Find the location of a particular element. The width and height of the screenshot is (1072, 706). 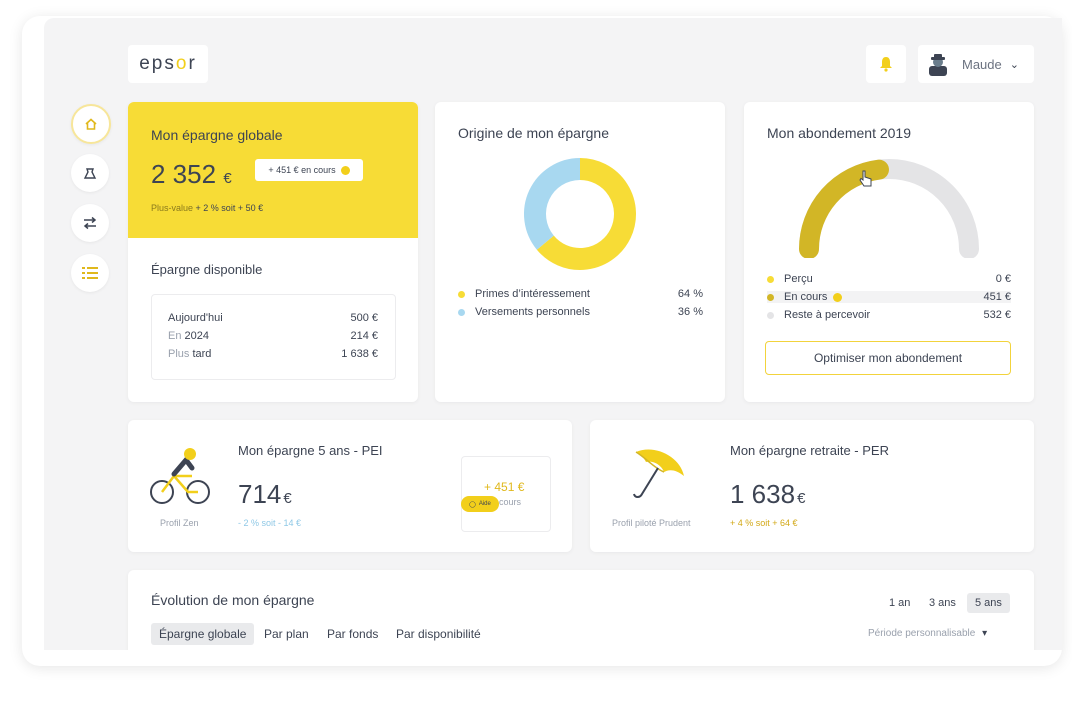

pei-amount-value: 714 is located at coordinates (260, 494).